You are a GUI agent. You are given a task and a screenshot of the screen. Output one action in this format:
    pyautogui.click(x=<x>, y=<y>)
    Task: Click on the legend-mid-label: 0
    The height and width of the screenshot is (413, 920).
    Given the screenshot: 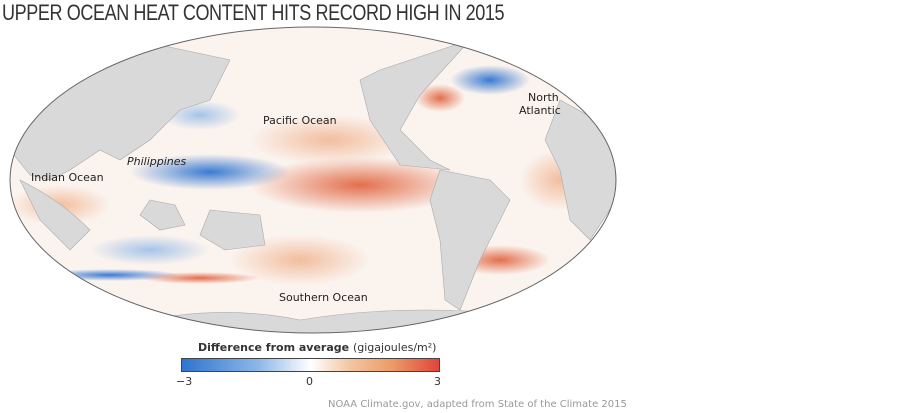 What is the action you would take?
    pyautogui.click(x=309, y=381)
    